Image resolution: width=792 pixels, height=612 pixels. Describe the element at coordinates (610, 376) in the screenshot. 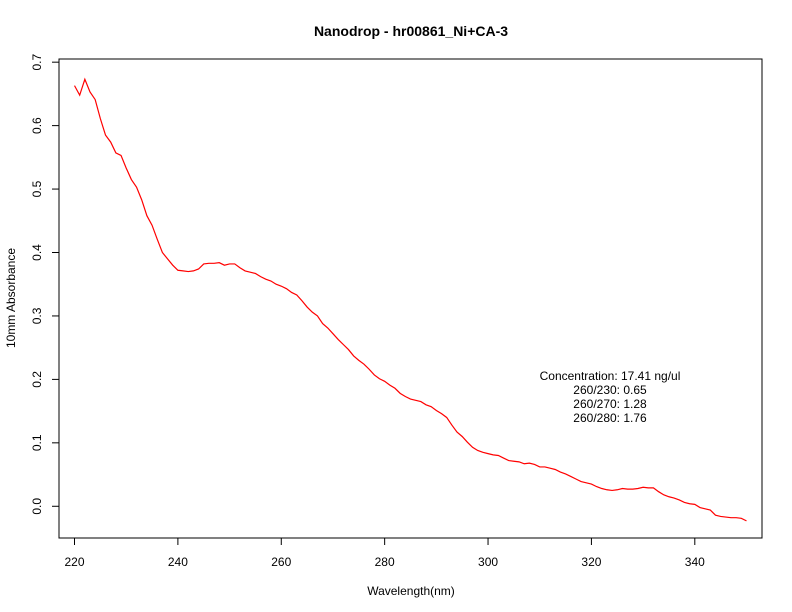

I see `concentration-annotation: Concentration: 17.41 ng/ul` at that location.